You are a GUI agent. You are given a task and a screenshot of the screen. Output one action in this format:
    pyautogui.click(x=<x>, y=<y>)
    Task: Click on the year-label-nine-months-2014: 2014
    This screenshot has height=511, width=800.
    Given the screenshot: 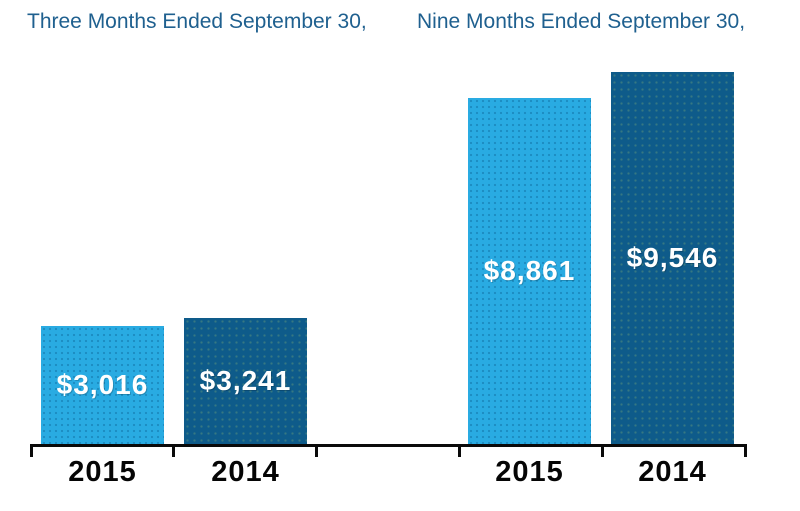 What is the action you would take?
    pyautogui.click(x=672, y=472)
    